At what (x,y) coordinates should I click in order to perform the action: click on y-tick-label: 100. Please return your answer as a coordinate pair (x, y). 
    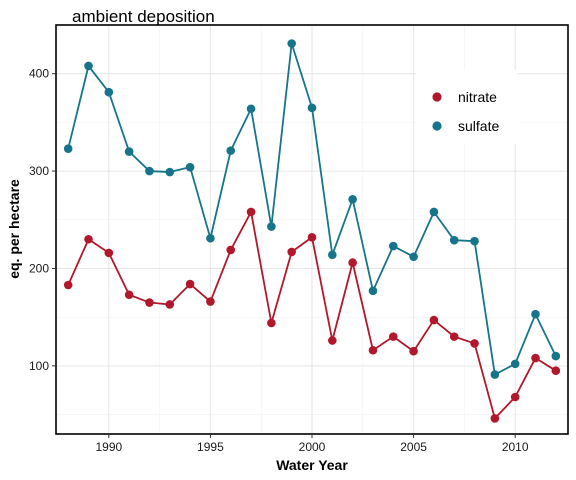
    Looking at the image, I should click on (39, 366).